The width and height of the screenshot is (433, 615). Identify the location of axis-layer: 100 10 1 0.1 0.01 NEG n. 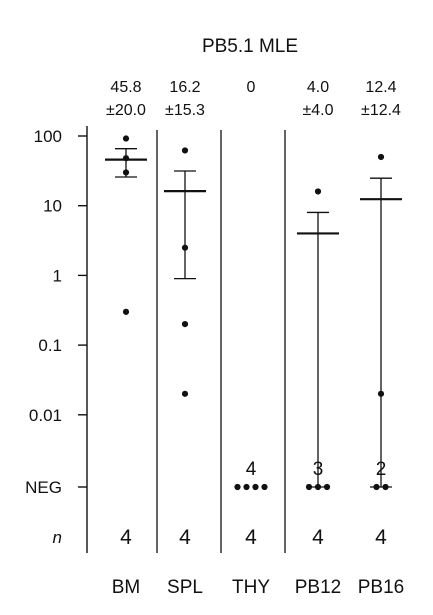
(56, 339).